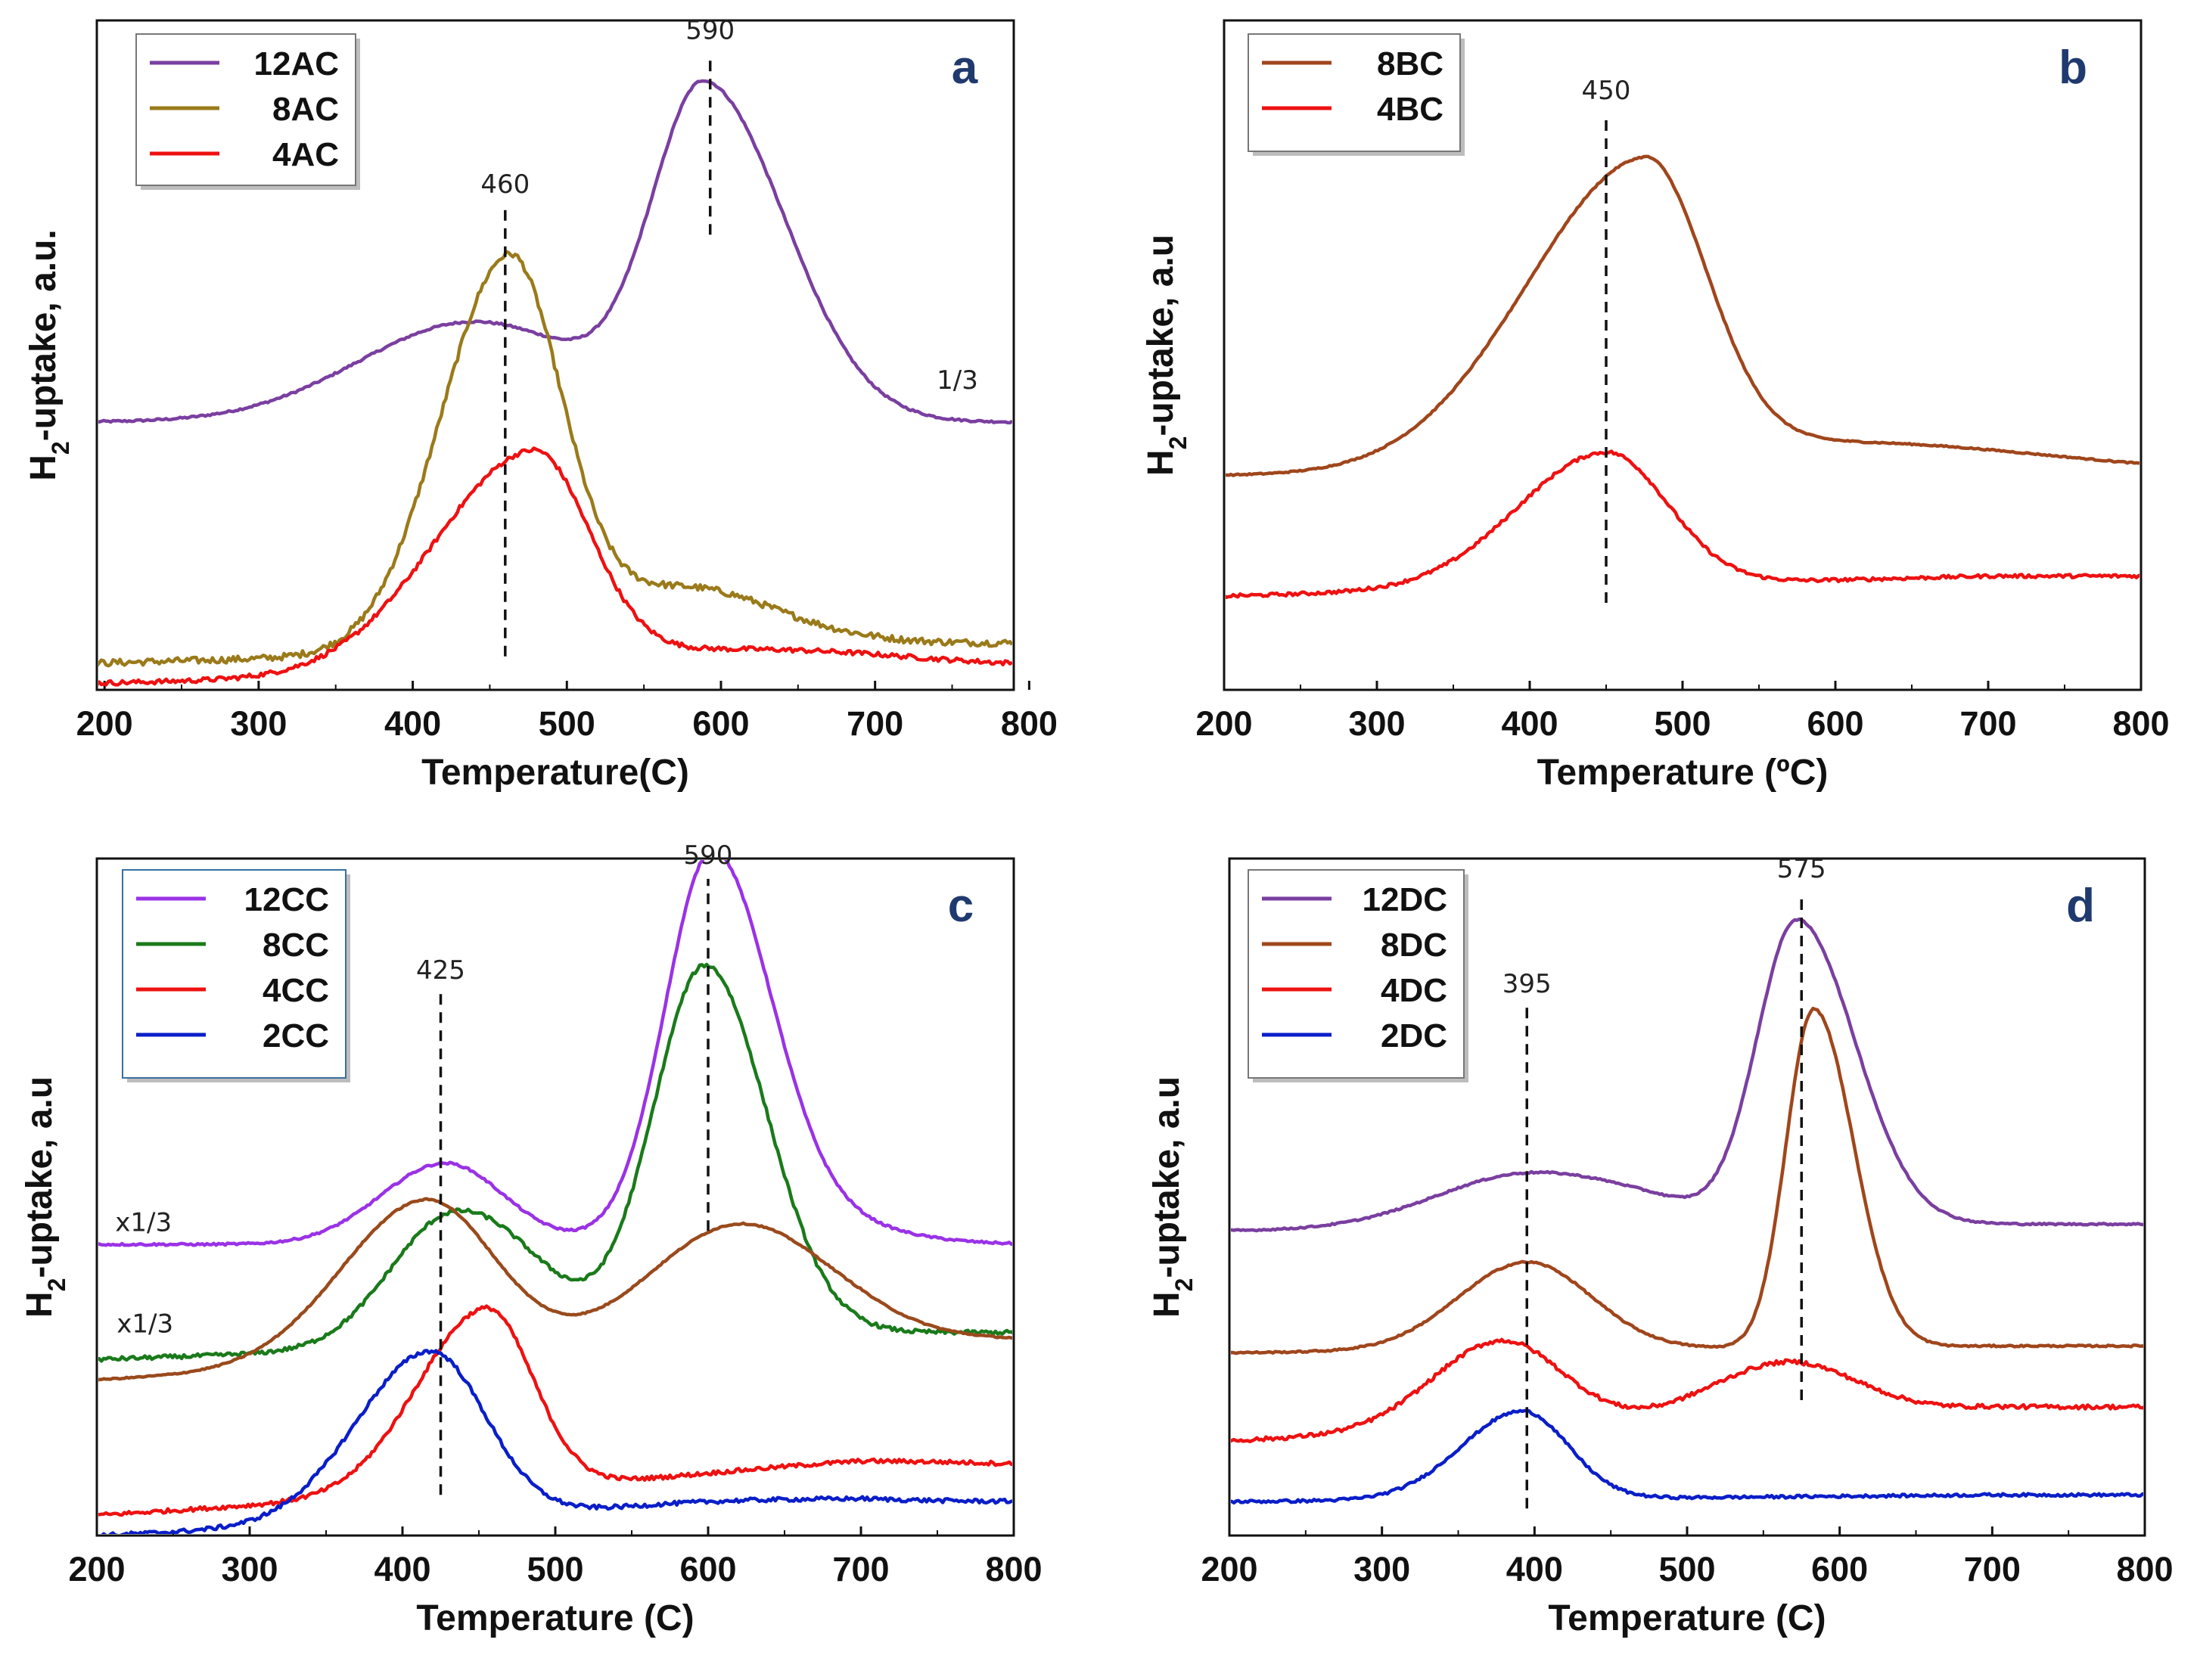 This screenshot has width=2197, height=1680. What do you see at coordinates (1414, 1035) in the screenshot?
I see `legend-label-2DC: 2DC` at bounding box center [1414, 1035].